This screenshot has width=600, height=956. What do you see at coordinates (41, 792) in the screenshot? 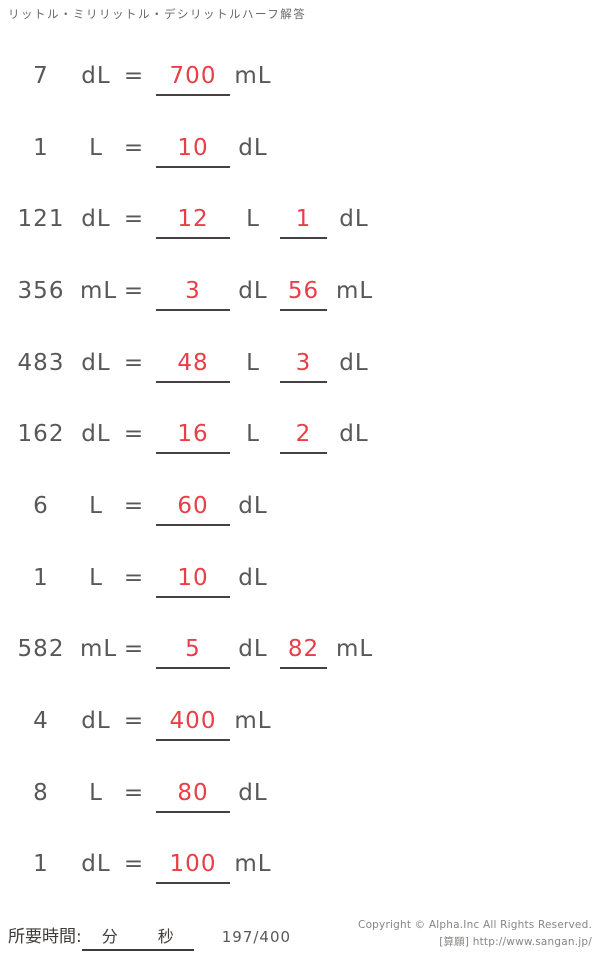
I see `problem-value: 8` at bounding box center [41, 792].